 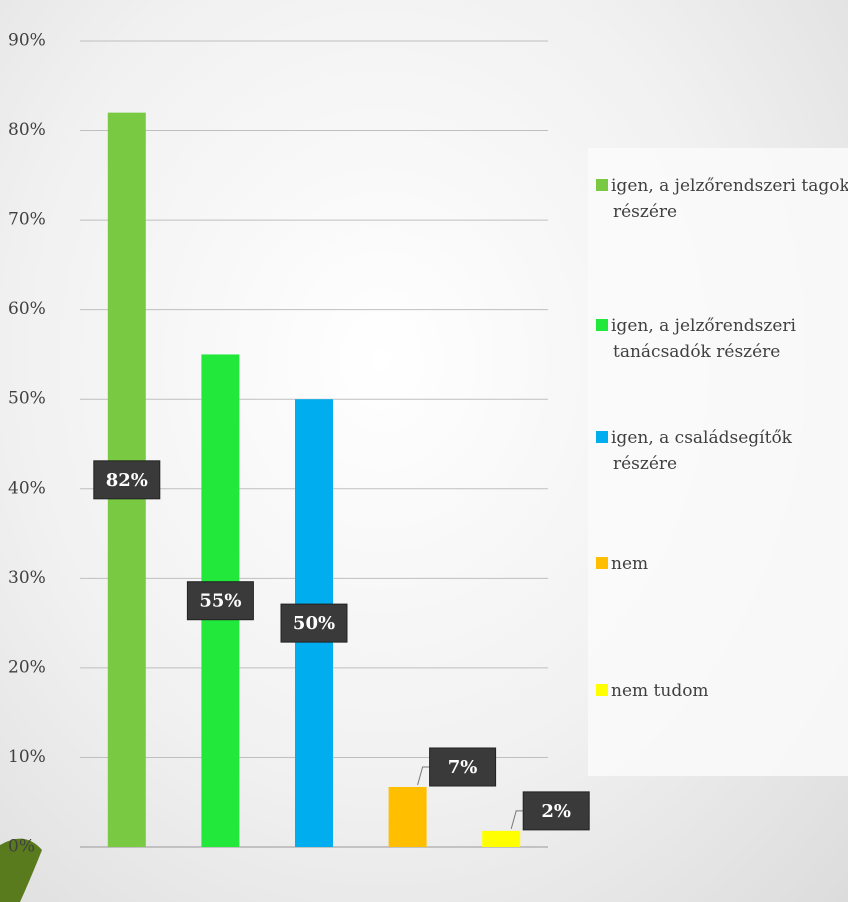 I want to click on data-label: 82%, so click(x=127, y=480).